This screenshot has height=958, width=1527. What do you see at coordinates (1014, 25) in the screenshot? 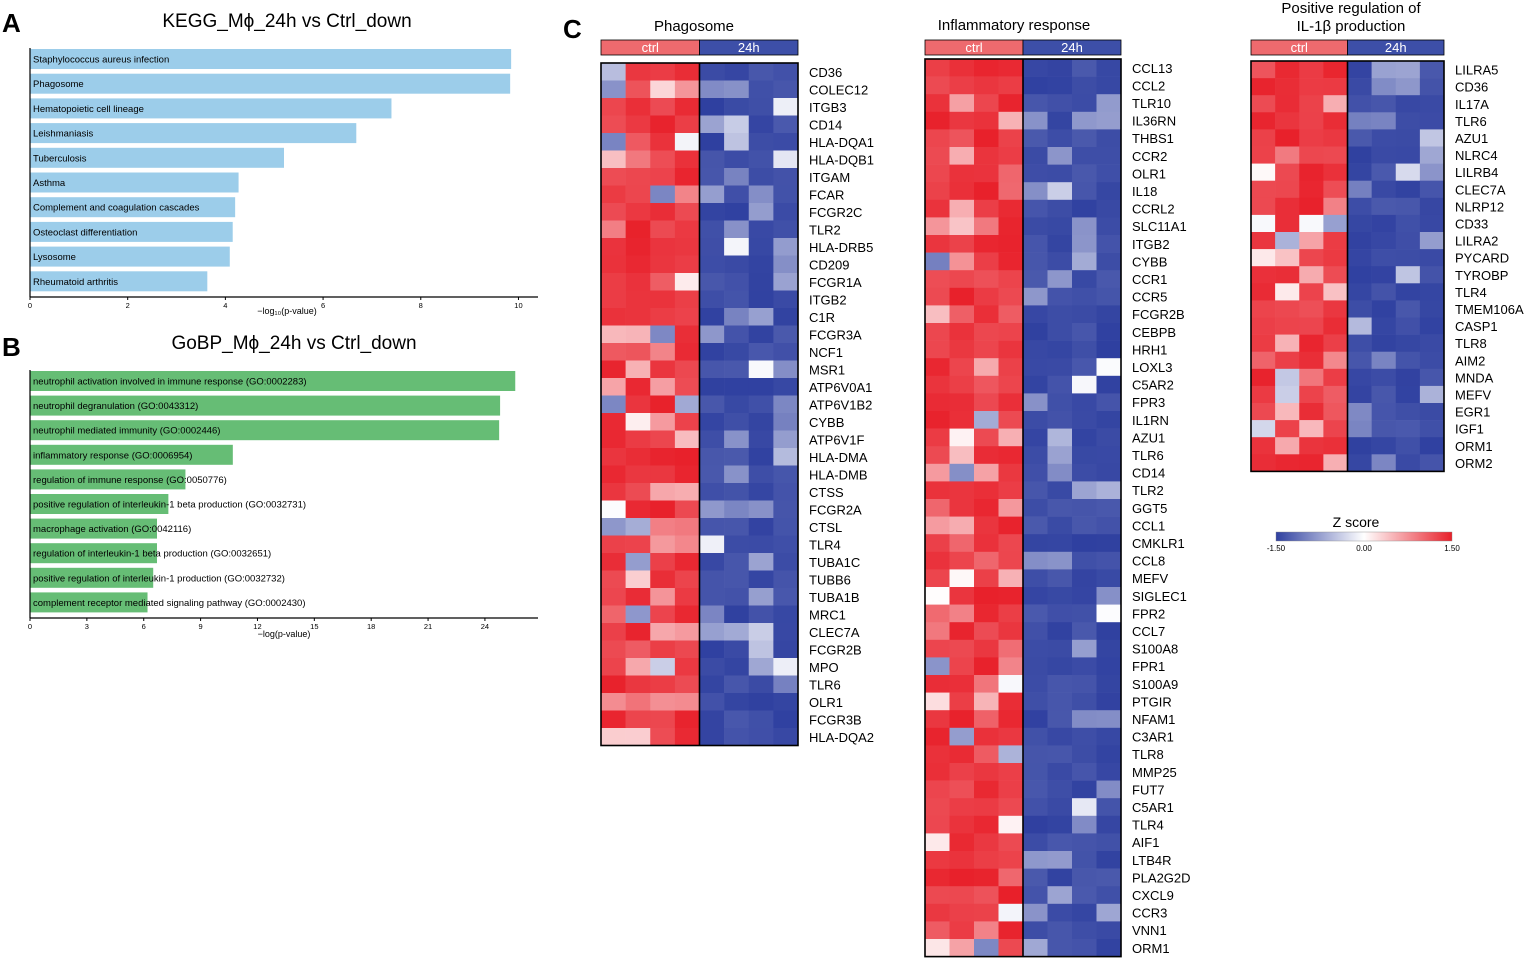
I see `heatmap-inflammatory-title: Inflammatory response` at bounding box center [1014, 25].